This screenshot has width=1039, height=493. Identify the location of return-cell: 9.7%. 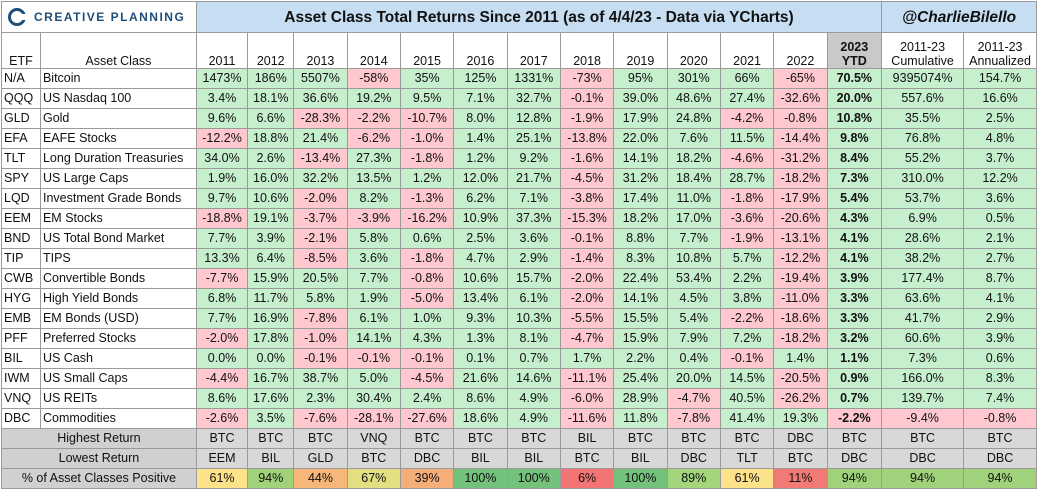
(222, 198).